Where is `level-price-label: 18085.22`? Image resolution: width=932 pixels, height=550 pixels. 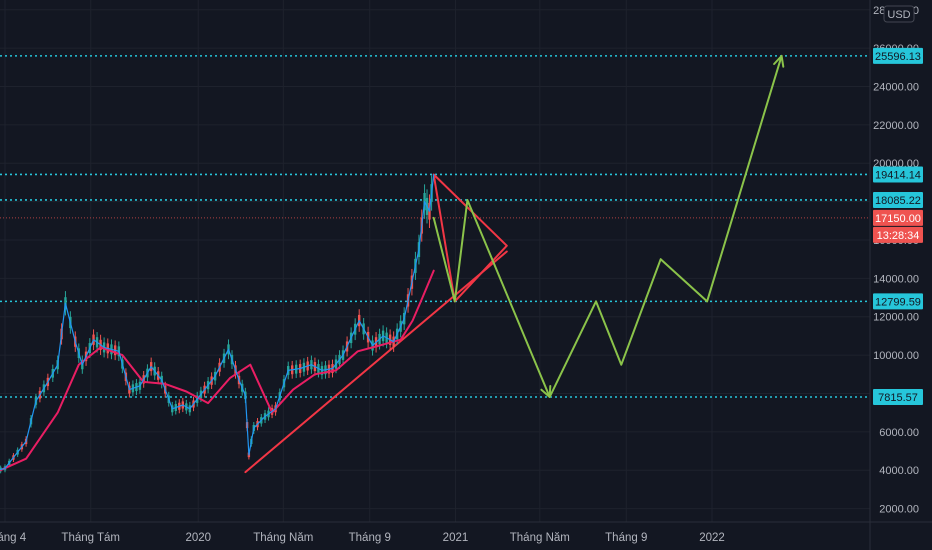 level-price-label: 18085.22 is located at coordinates (898, 201).